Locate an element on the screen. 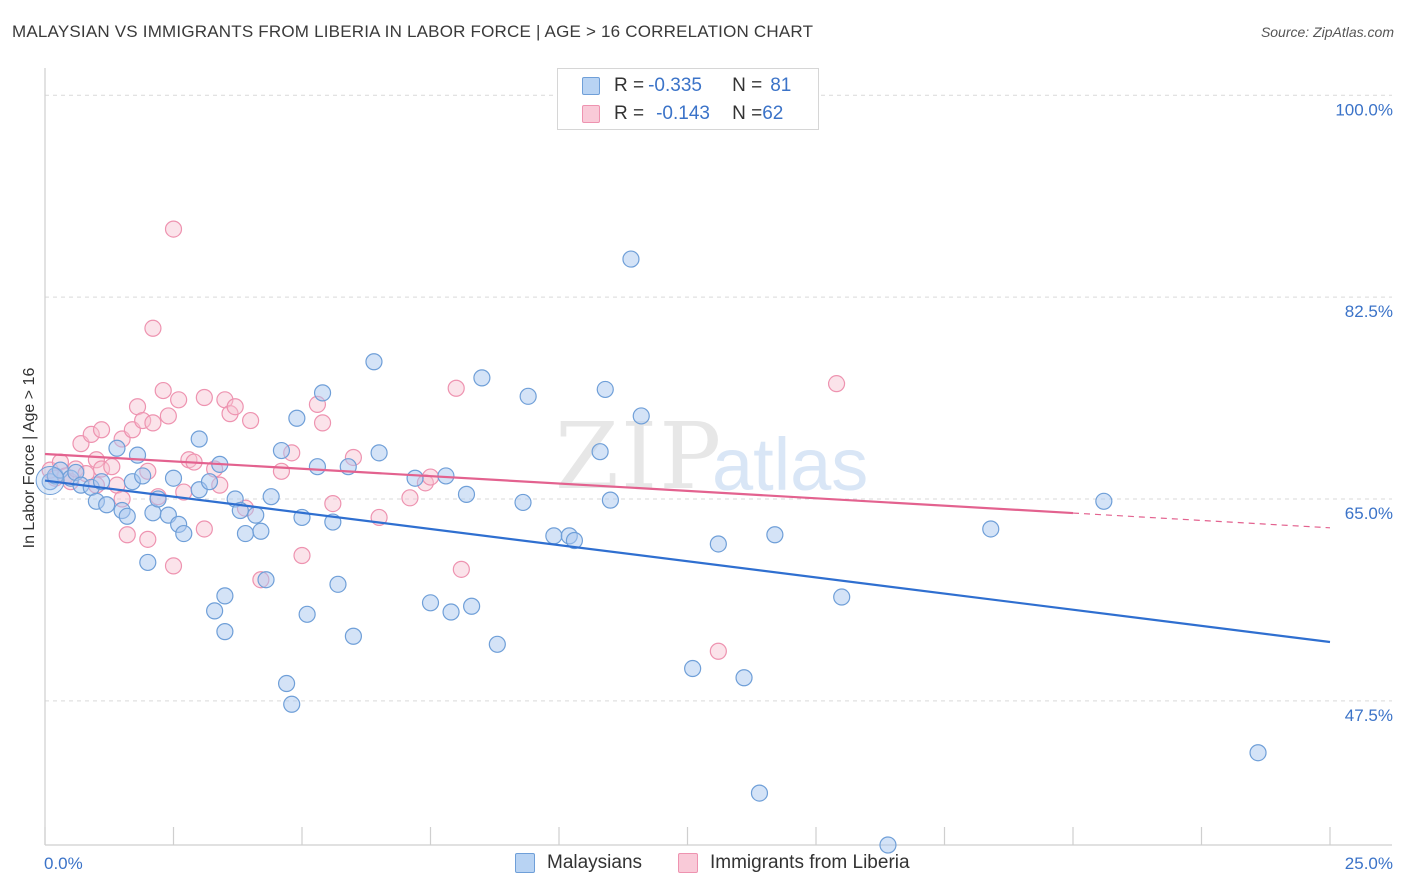 Image resolution: width=1406 pixels, height=892 pixels. y-tick-label: 82.5% is located at coordinates (1369, 311).